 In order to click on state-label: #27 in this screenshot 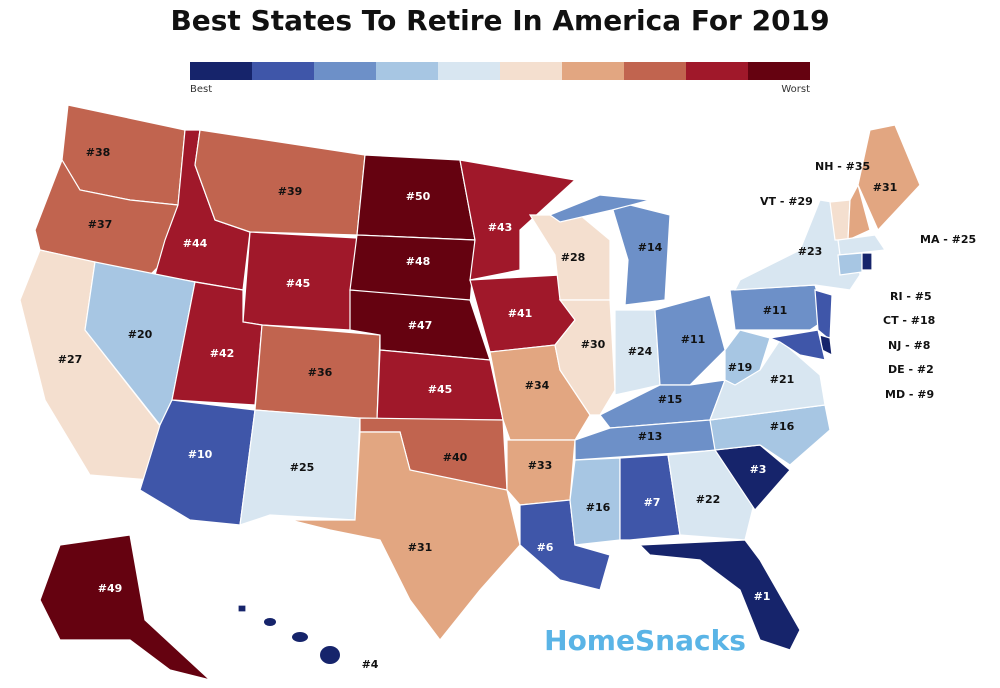, I will do `click(70, 359)`.